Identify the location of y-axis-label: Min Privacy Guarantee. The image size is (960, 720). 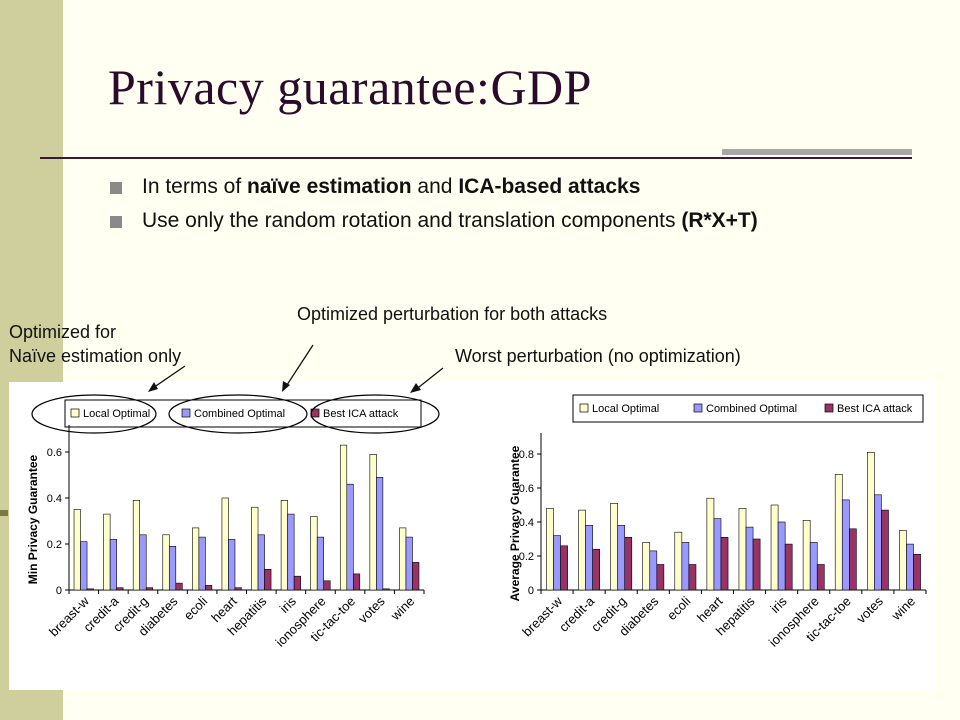
(33, 519).